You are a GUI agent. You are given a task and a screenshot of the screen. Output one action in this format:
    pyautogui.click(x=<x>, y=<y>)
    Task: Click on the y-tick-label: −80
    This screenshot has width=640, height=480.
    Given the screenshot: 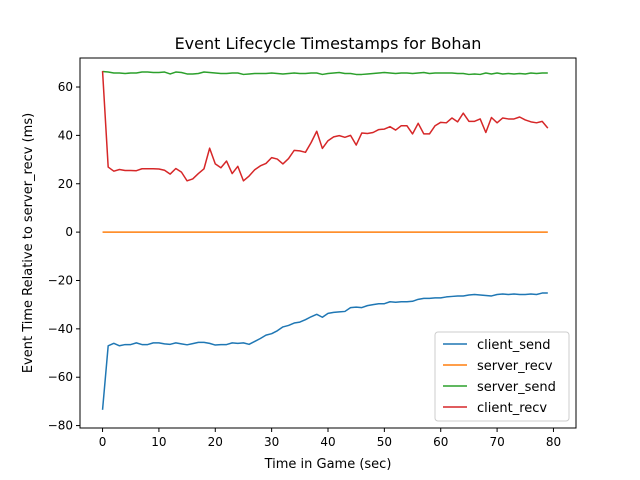 What is the action you would take?
    pyautogui.click(x=60, y=426)
    